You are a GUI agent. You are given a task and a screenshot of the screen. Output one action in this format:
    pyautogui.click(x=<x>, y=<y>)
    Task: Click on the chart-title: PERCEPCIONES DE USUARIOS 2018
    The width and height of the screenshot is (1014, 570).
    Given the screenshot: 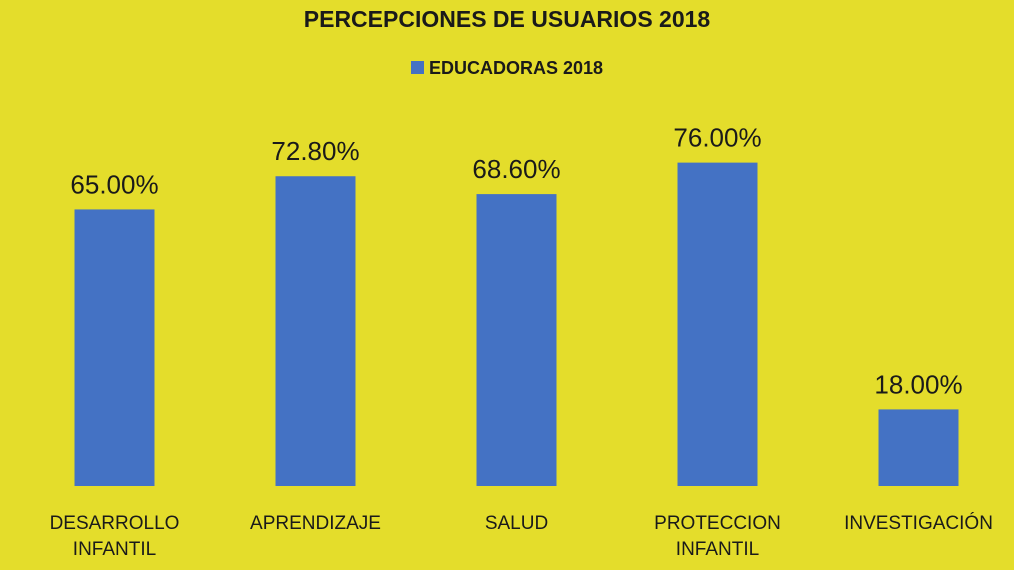 What is the action you would take?
    pyautogui.click(x=507, y=19)
    